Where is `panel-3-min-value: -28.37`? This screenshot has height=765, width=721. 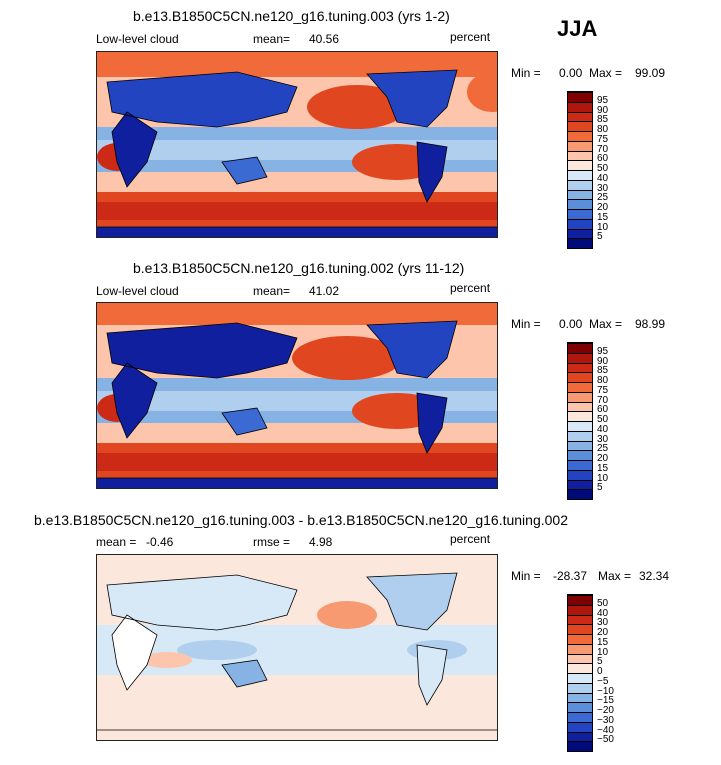
panel-3-min-value: -28.37 is located at coordinates (570, 576).